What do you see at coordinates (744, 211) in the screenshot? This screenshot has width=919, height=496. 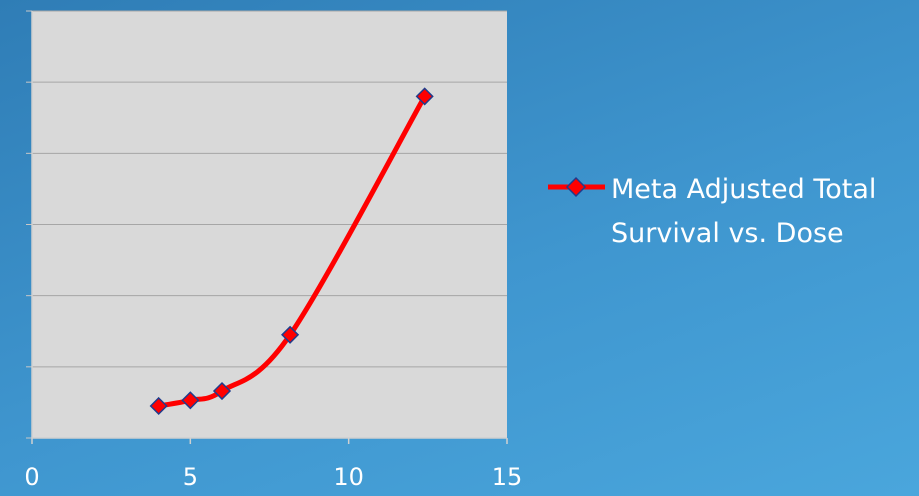 I see `legend-label: Meta Adjusted Total Survival vs. Dose` at bounding box center [744, 211].